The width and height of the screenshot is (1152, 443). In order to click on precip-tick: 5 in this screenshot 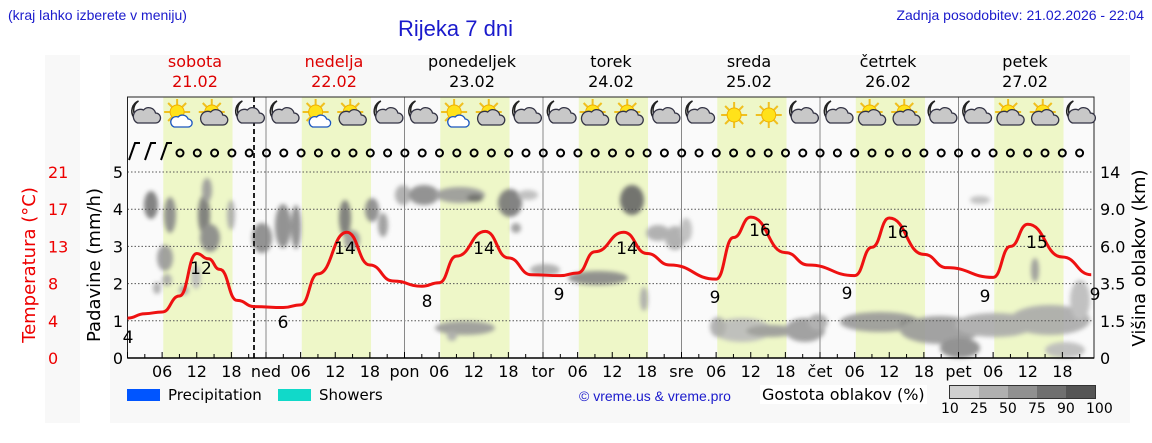, I will do `click(118, 172)`.